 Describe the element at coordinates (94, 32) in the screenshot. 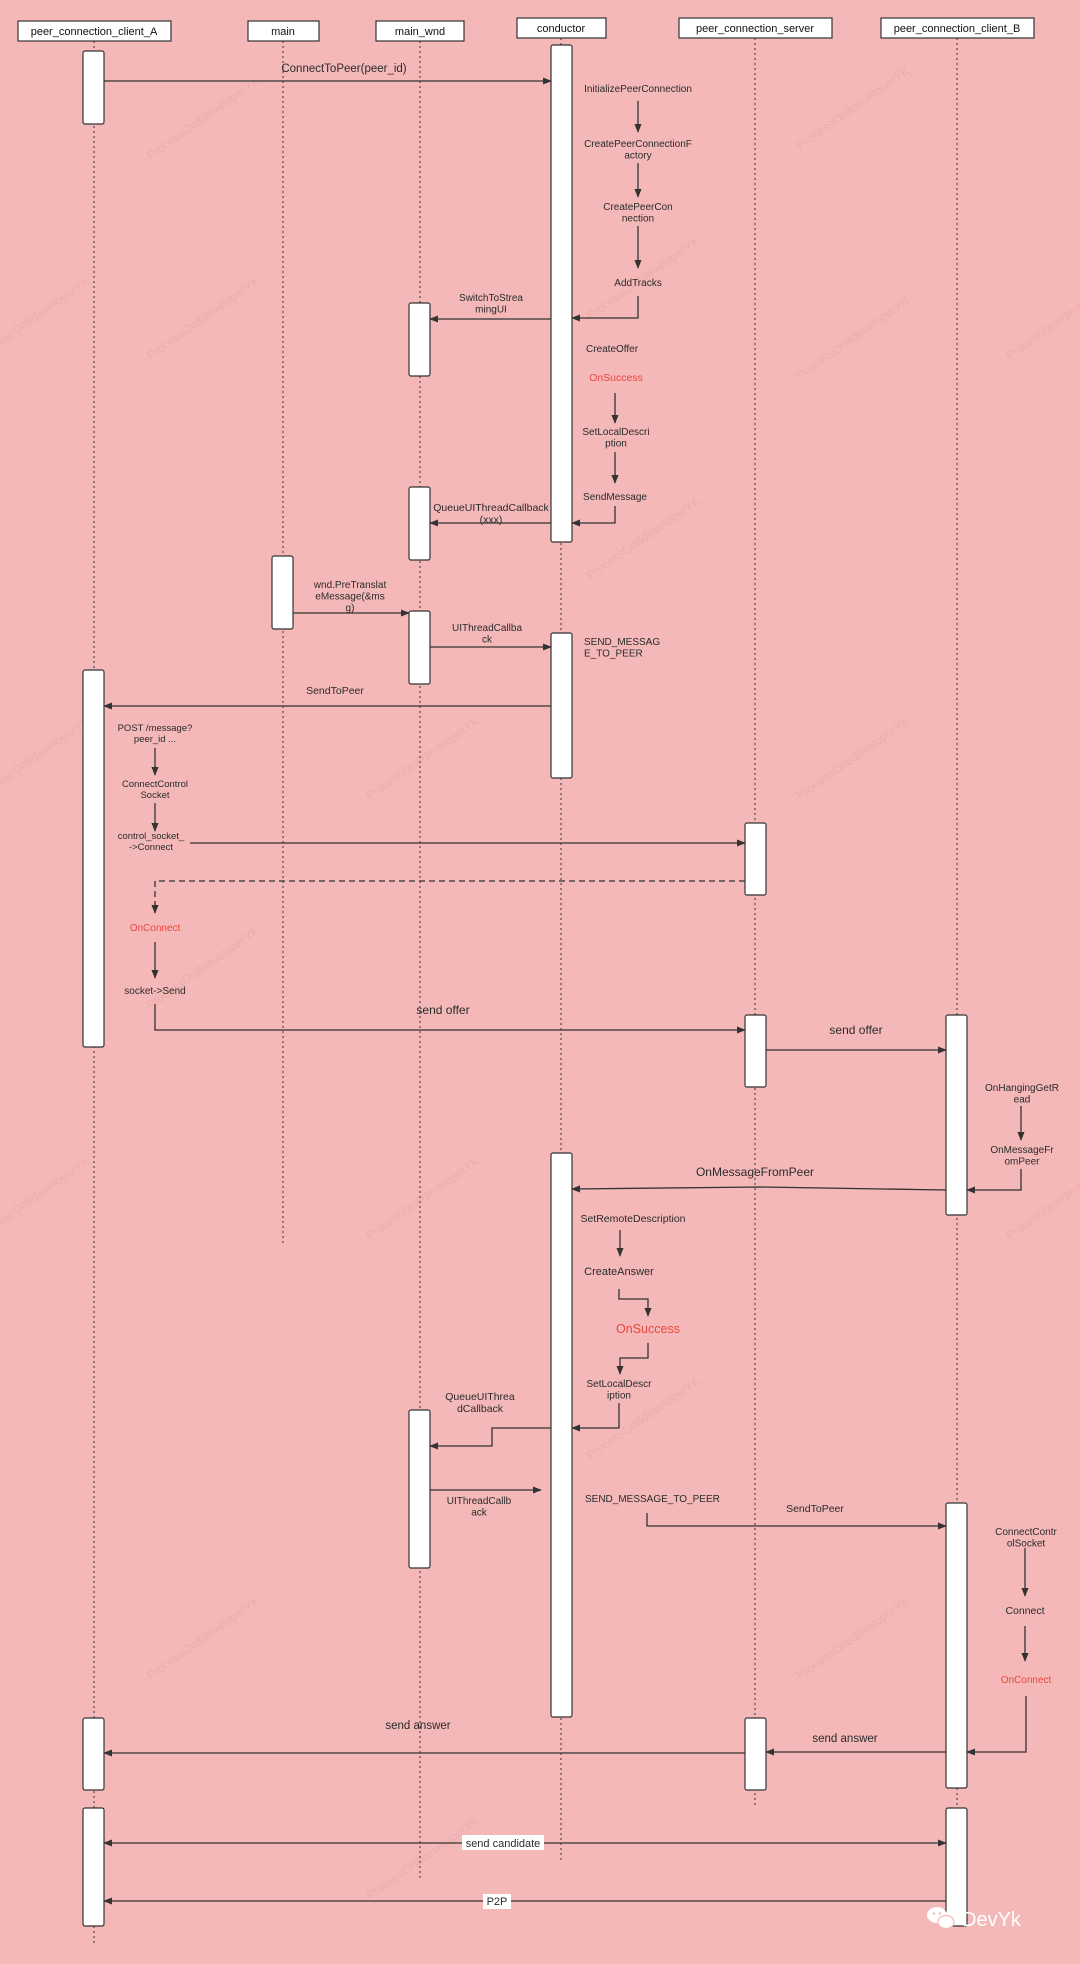

I see `participant-client-a: peer_connection_client_A` at that location.